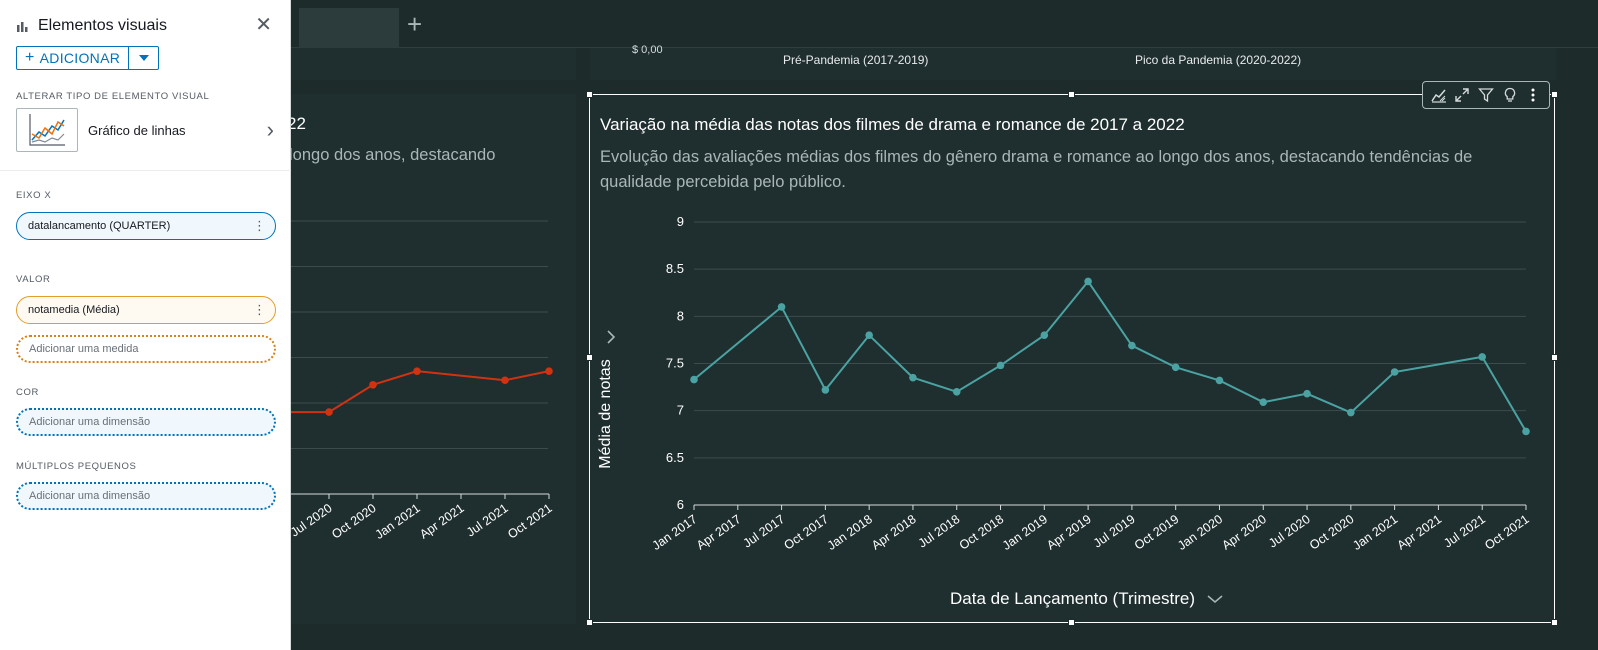 The image size is (1598, 650). Describe the element at coordinates (680, 410) in the screenshot. I see `y-tick-label: 7` at that location.